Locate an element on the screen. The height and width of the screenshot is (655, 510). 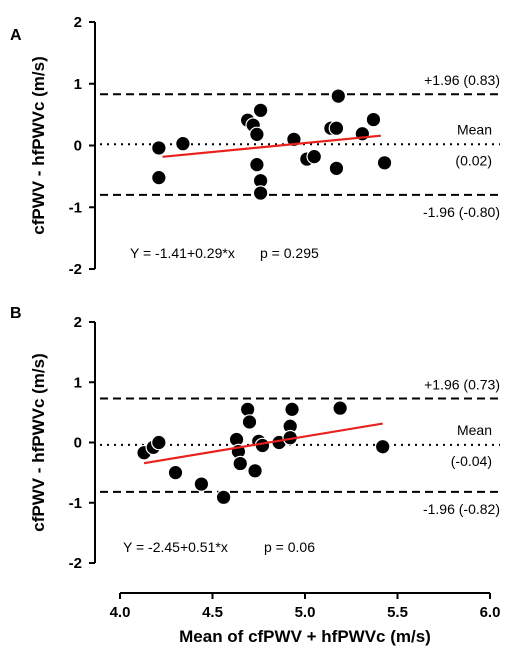
panel-label: B is located at coordinates (16, 313).